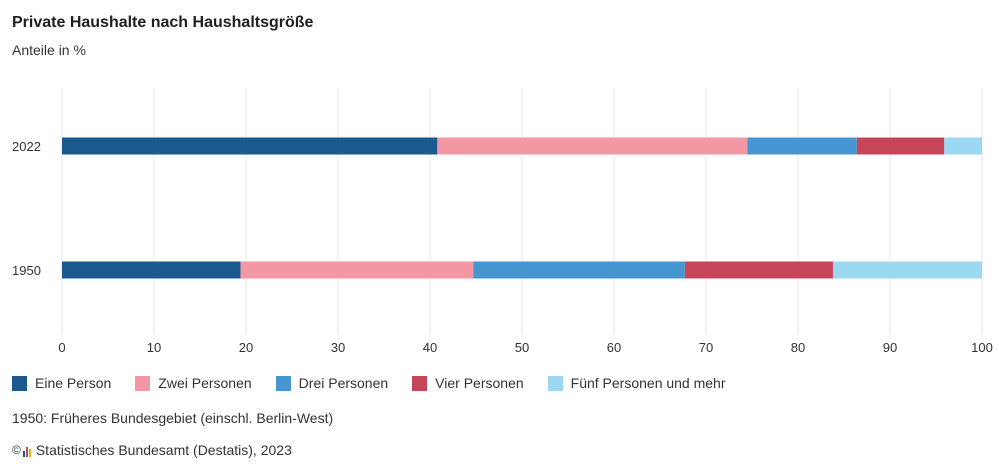 This screenshot has width=999, height=466. Describe the element at coordinates (706, 347) in the screenshot. I see `x-tick-label: 70` at that location.